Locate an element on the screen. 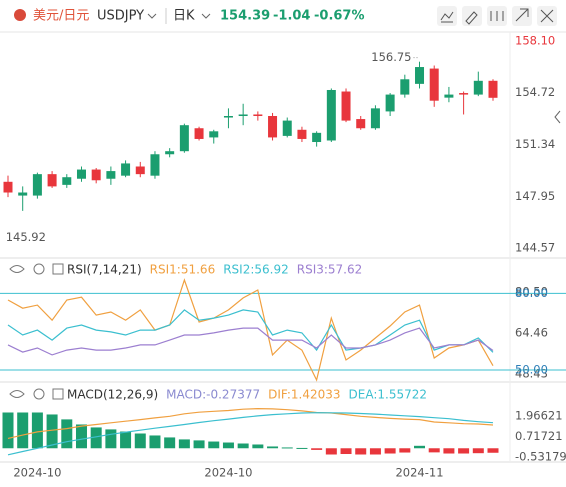 Image resolution: width=566 pixels, height=487 pixels. symbol-name: 美元/日元 is located at coordinates (61, 16).